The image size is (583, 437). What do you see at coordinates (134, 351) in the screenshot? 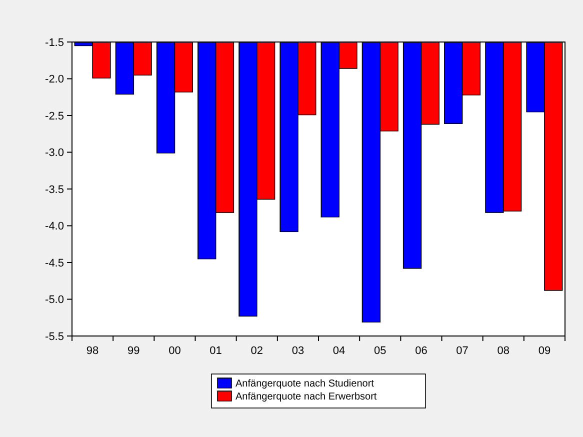
I see `x-tick-label: 99` at bounding box center [134, 351].